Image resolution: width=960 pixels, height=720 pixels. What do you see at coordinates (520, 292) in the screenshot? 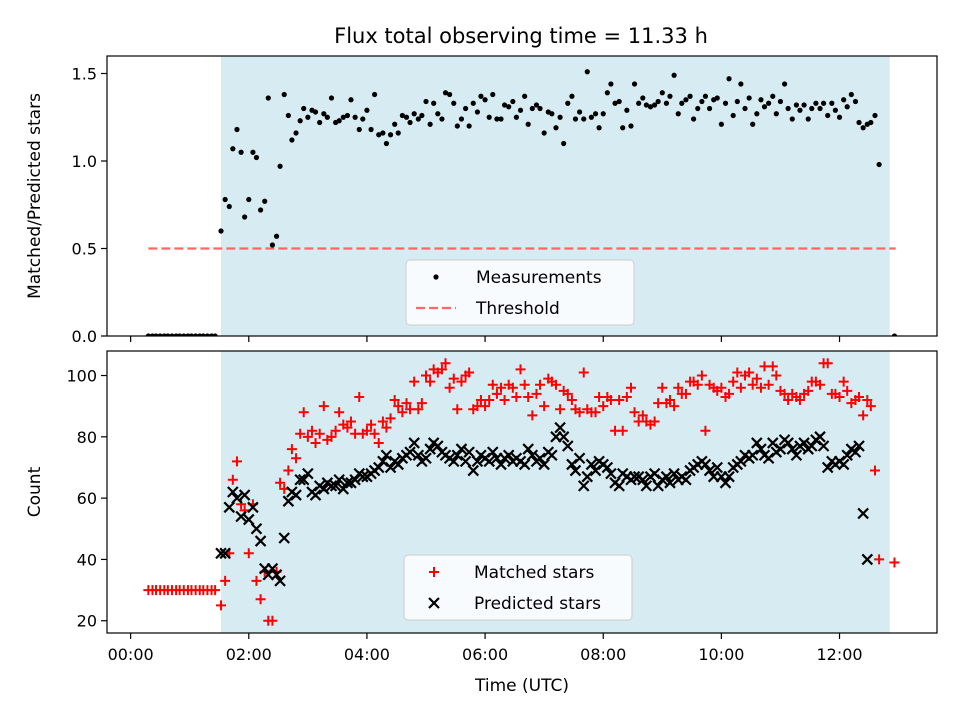
I see `legend: Measurements Threshold` at bounding box center [520, 292].